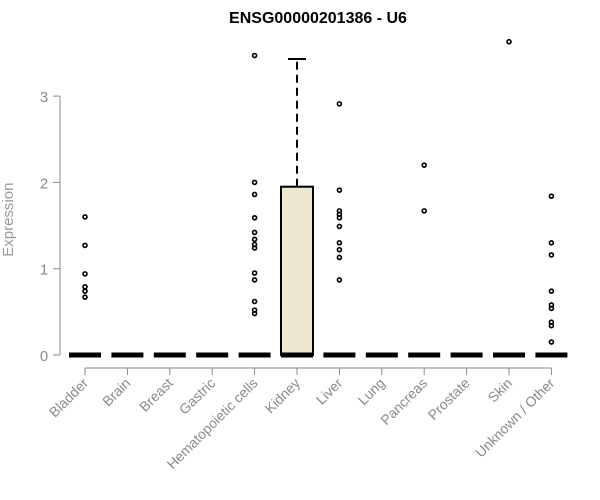  I want to click on x-tick-label: Skin, so click(500, 390).